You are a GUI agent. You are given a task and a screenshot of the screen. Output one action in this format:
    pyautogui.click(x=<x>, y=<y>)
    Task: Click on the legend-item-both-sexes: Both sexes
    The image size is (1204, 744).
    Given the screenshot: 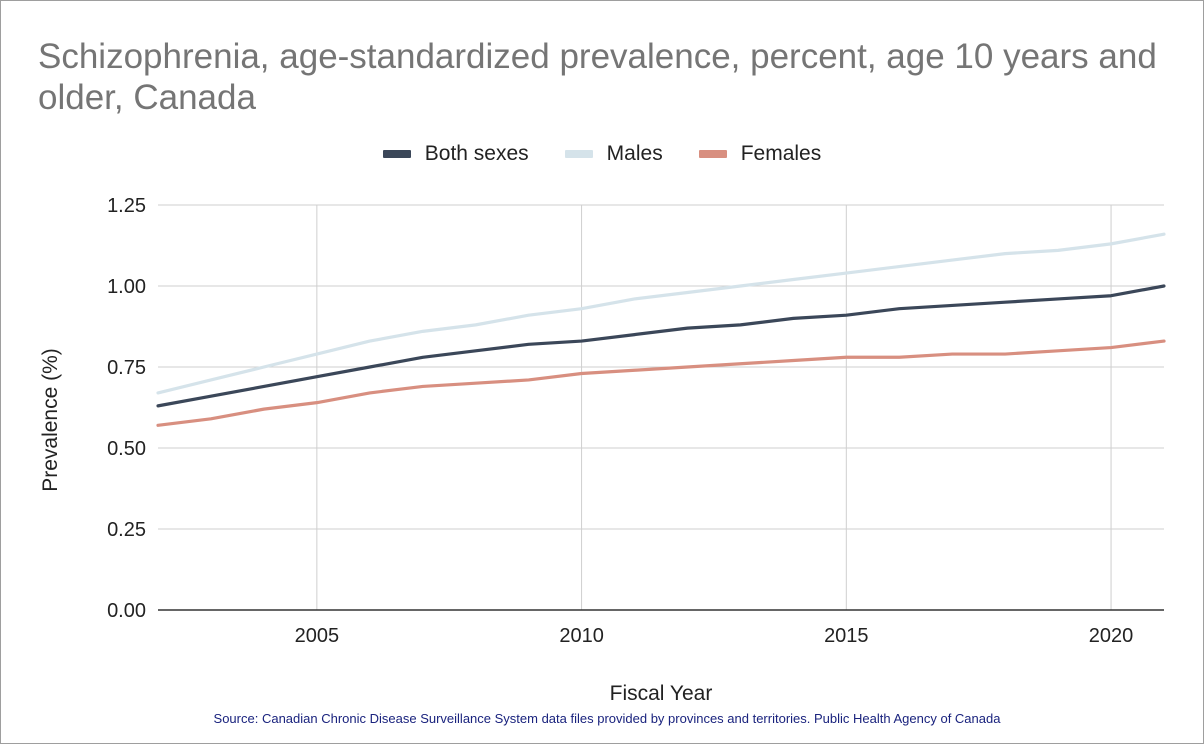 What is the action you would take?
    pyautogui.click(x=455, y=154)
    